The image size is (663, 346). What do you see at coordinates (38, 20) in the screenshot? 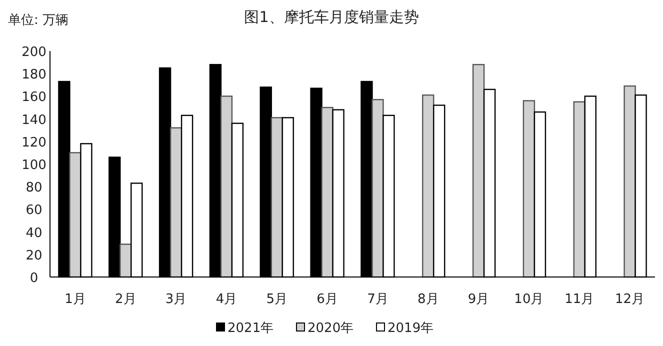
I see `y-axis-title: 单位: 万辆` at bounding box center [38, 20].